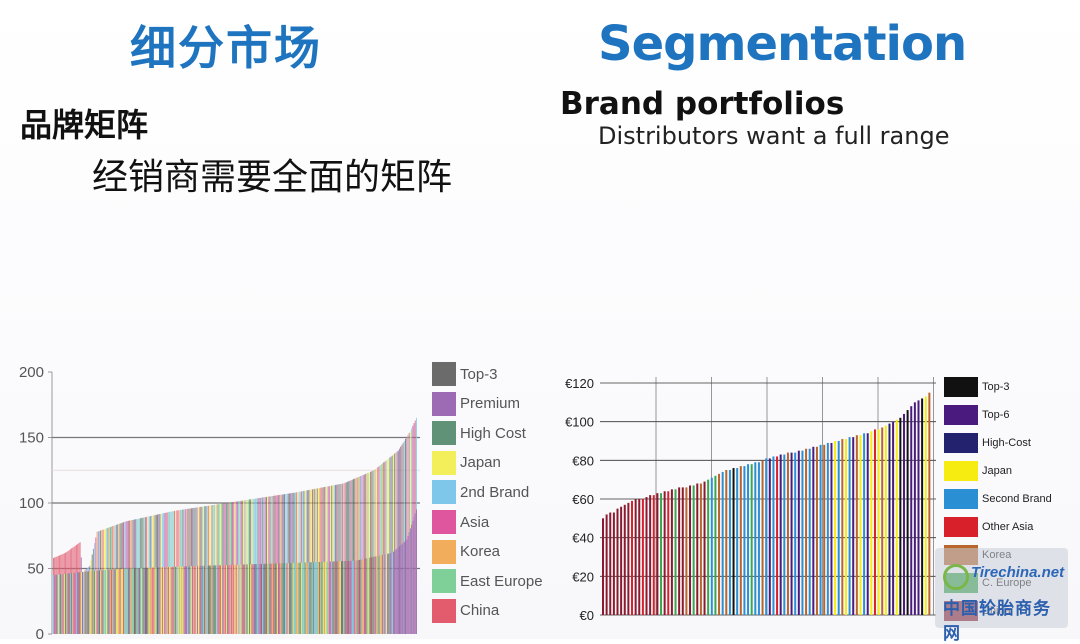  What do you see at coordinates (465, 374) in the screenshot?
I see `left-legend-item: Top-3` at bounding box center [465, 374].